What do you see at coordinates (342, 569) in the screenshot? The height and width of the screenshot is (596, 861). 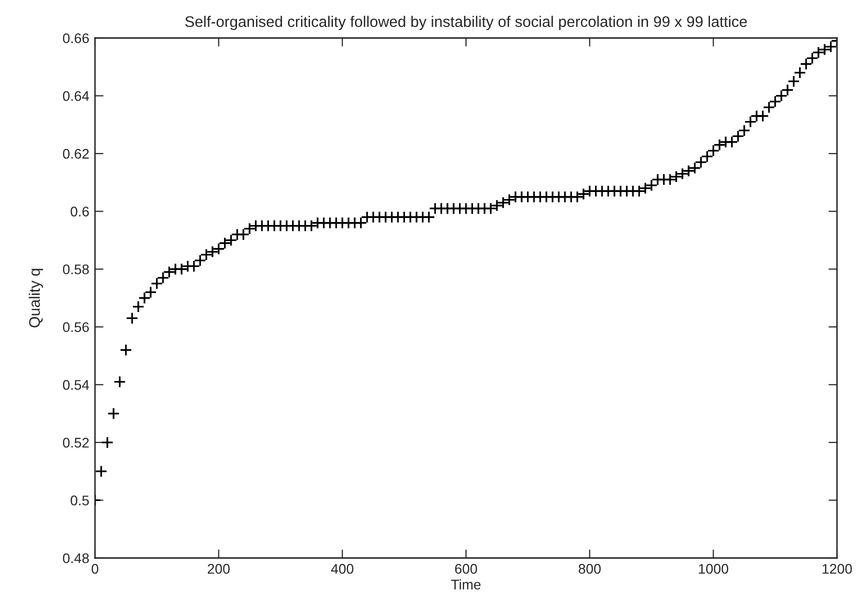 I see `x-tick-label: 400` at bounding box center [342, 569].